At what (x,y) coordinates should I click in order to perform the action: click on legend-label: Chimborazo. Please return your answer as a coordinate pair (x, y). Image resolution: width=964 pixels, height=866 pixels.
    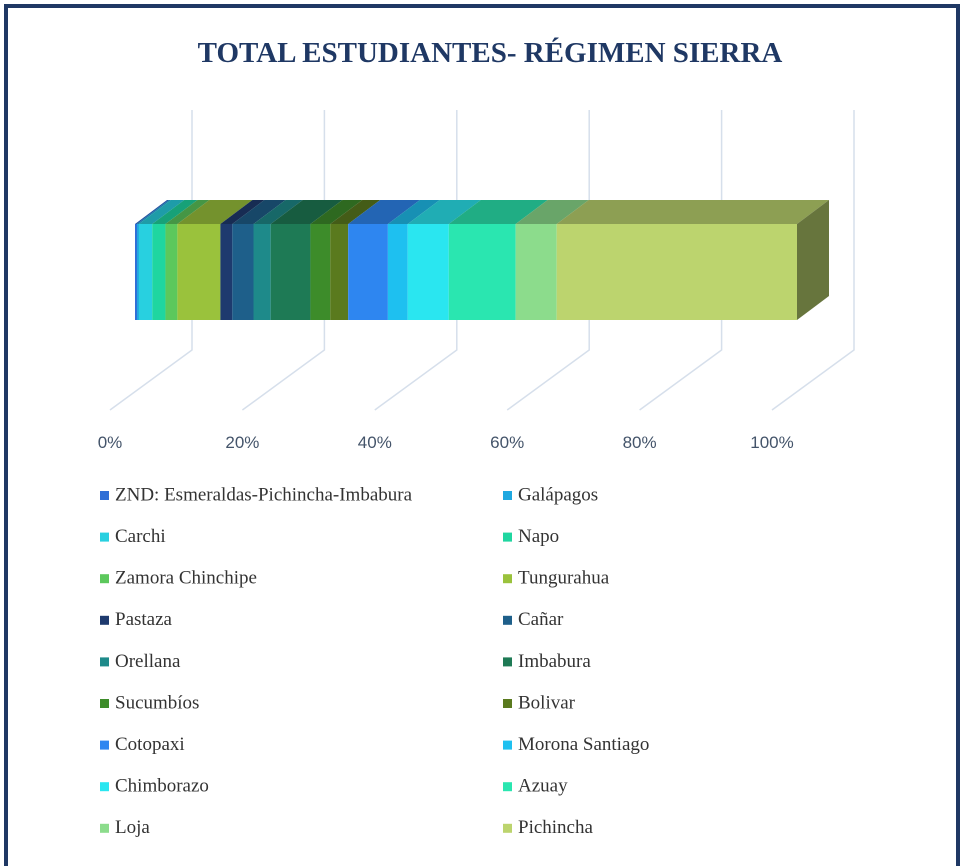
    Looking at the image, I should click on (162, 786).